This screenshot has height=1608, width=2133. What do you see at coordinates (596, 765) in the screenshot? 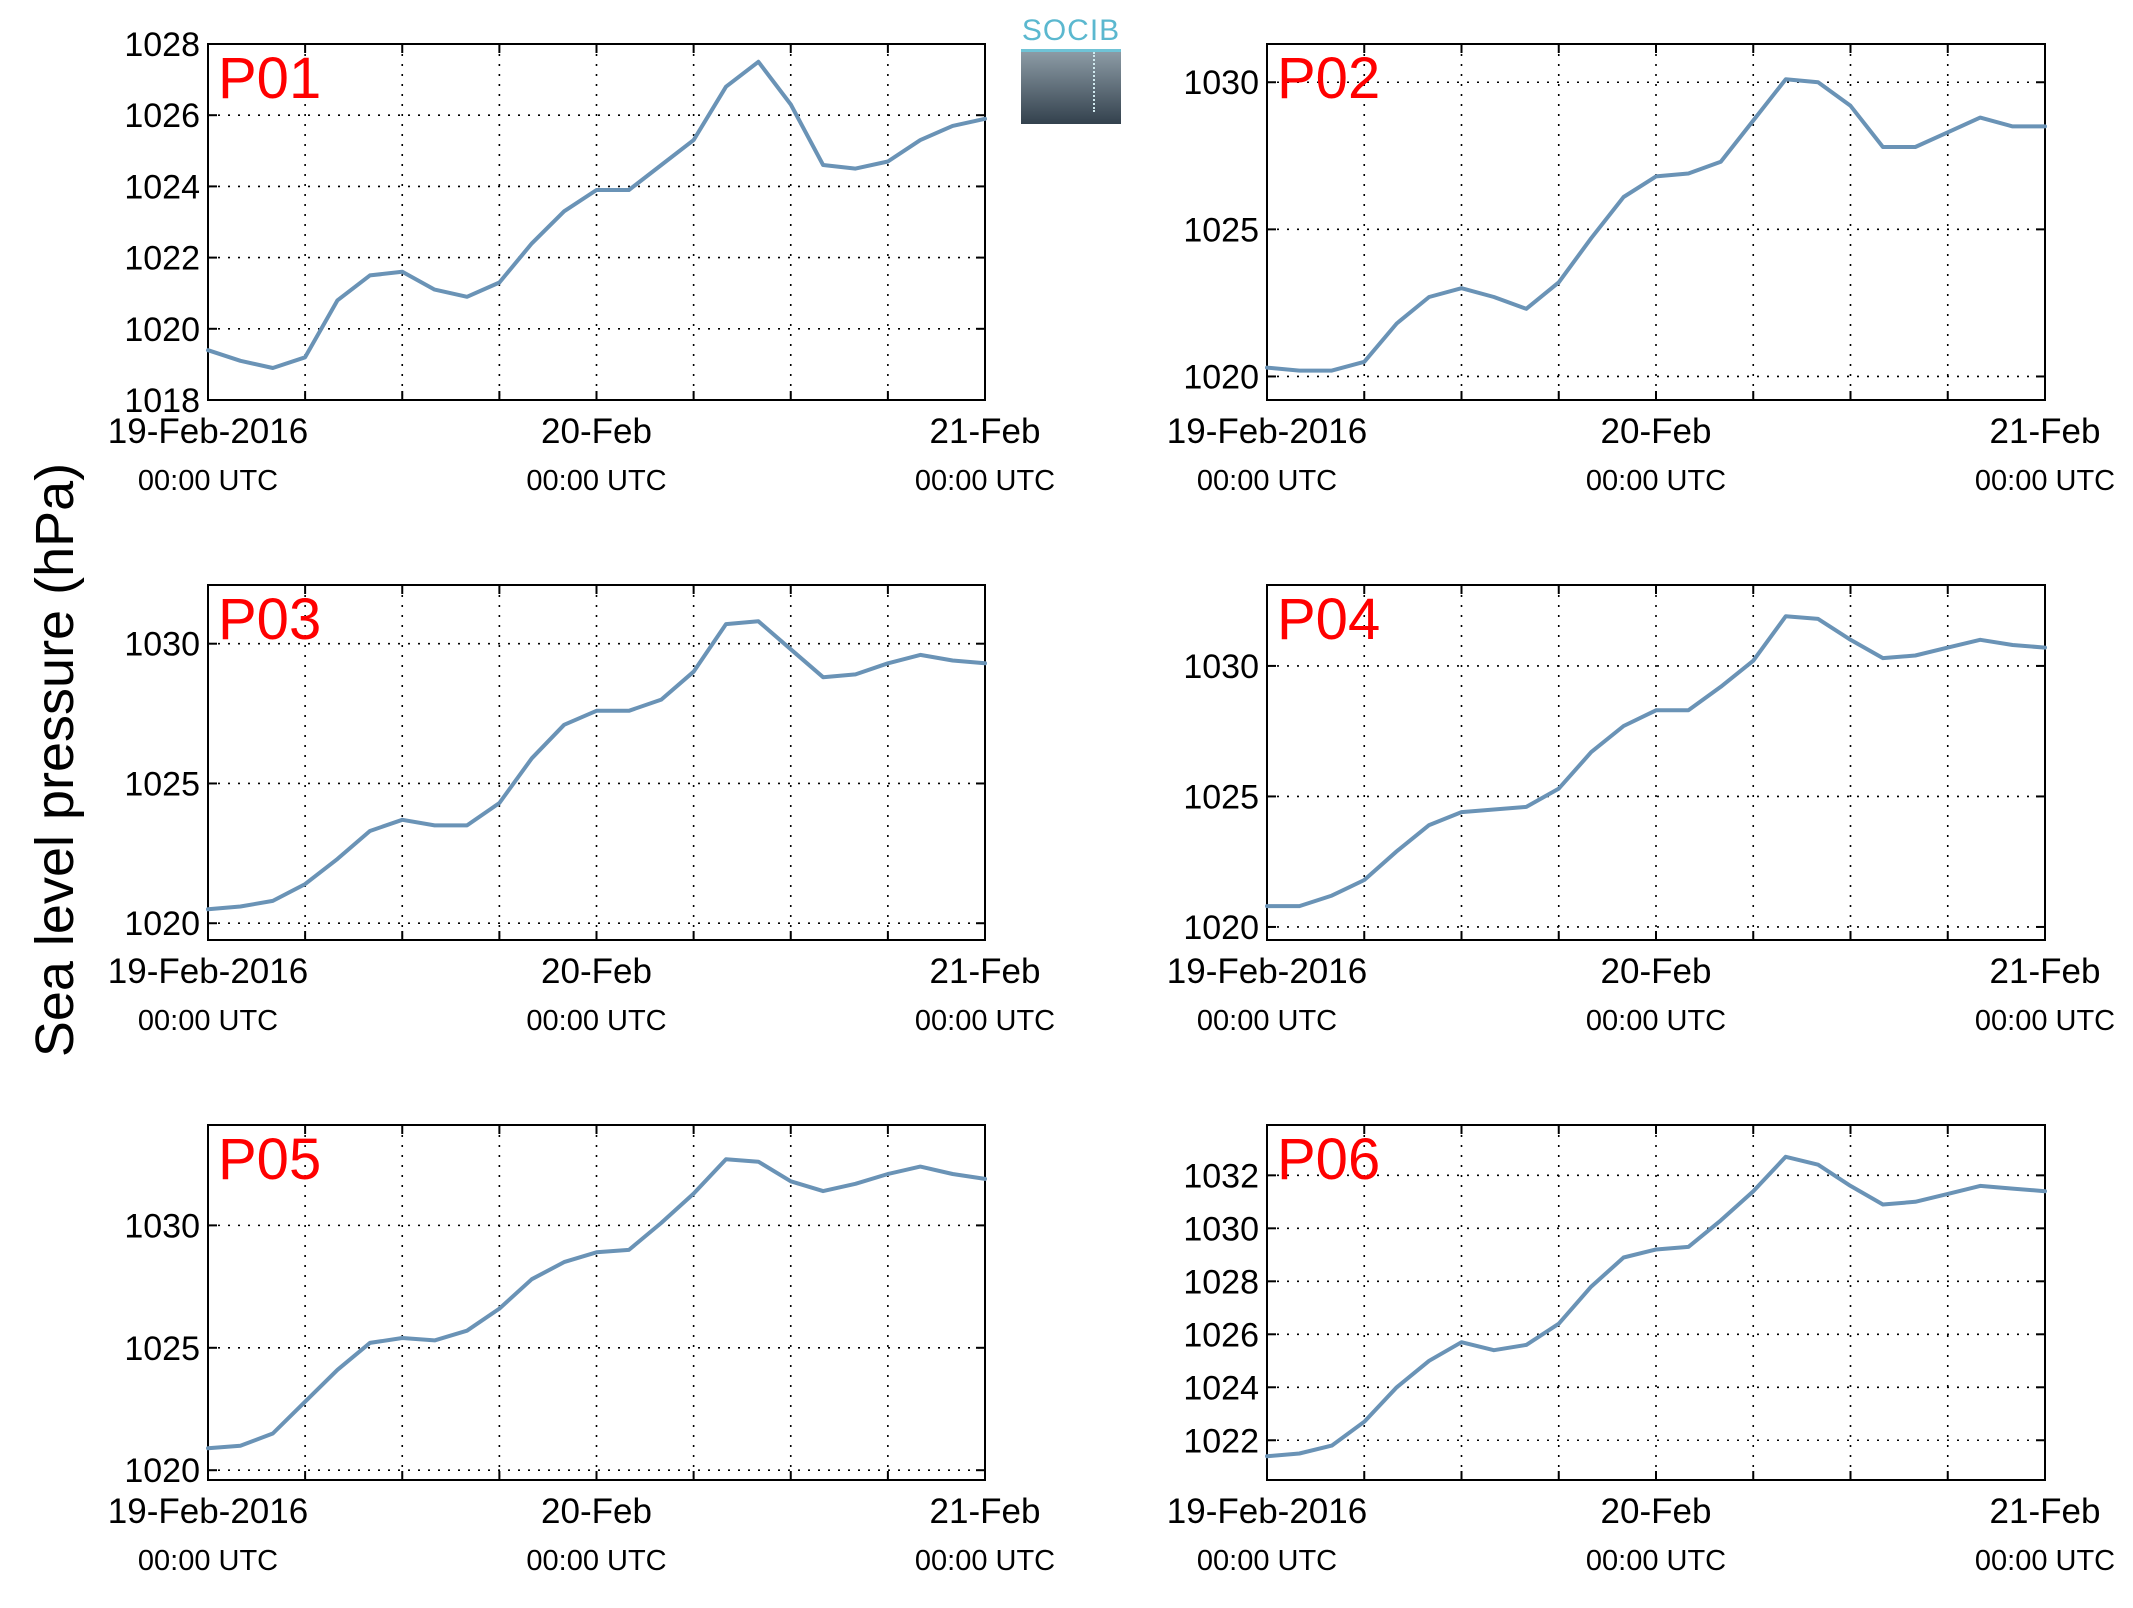
I see `series-line-p03` at bounding box center [596, 765].